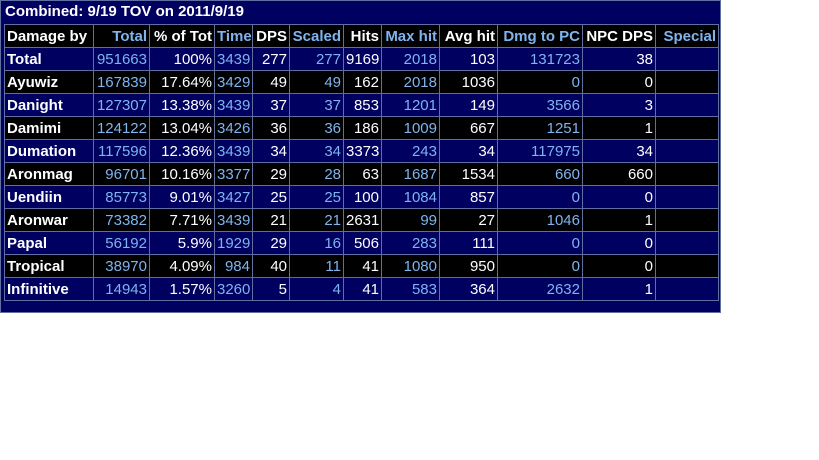  Describe the element at coordinates (410, 105) in the screenshot. I see `cell-max-hit: 1201` at that location.